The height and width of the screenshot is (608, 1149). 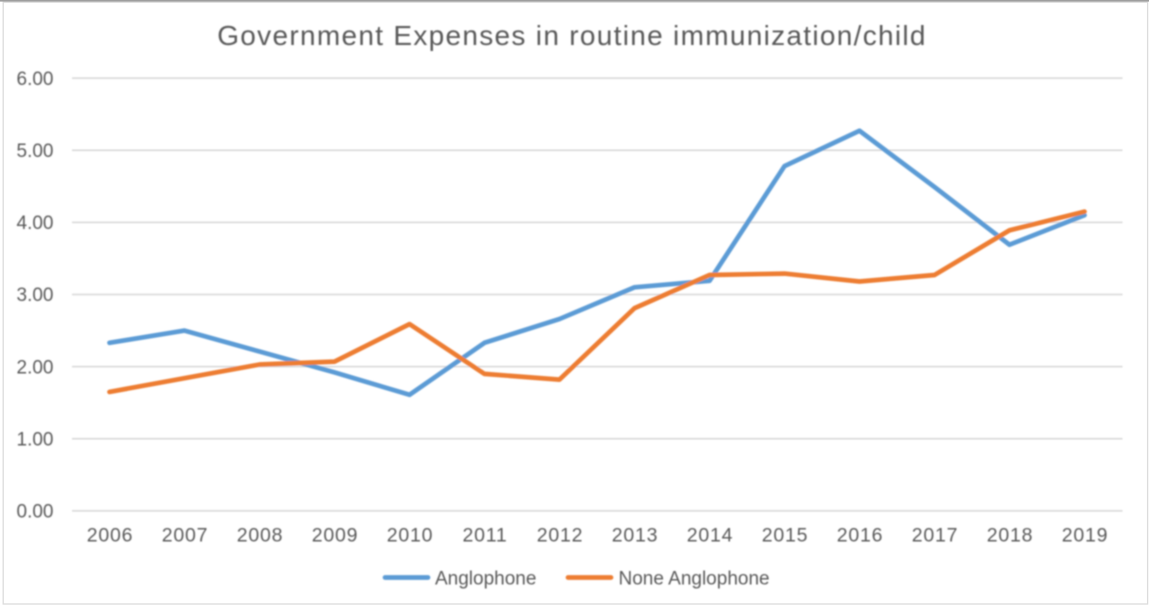 What do you see at coordinates (785, 536) in the screenshot?
I see `svg-text: 2015` at bounding box center [785, 536].